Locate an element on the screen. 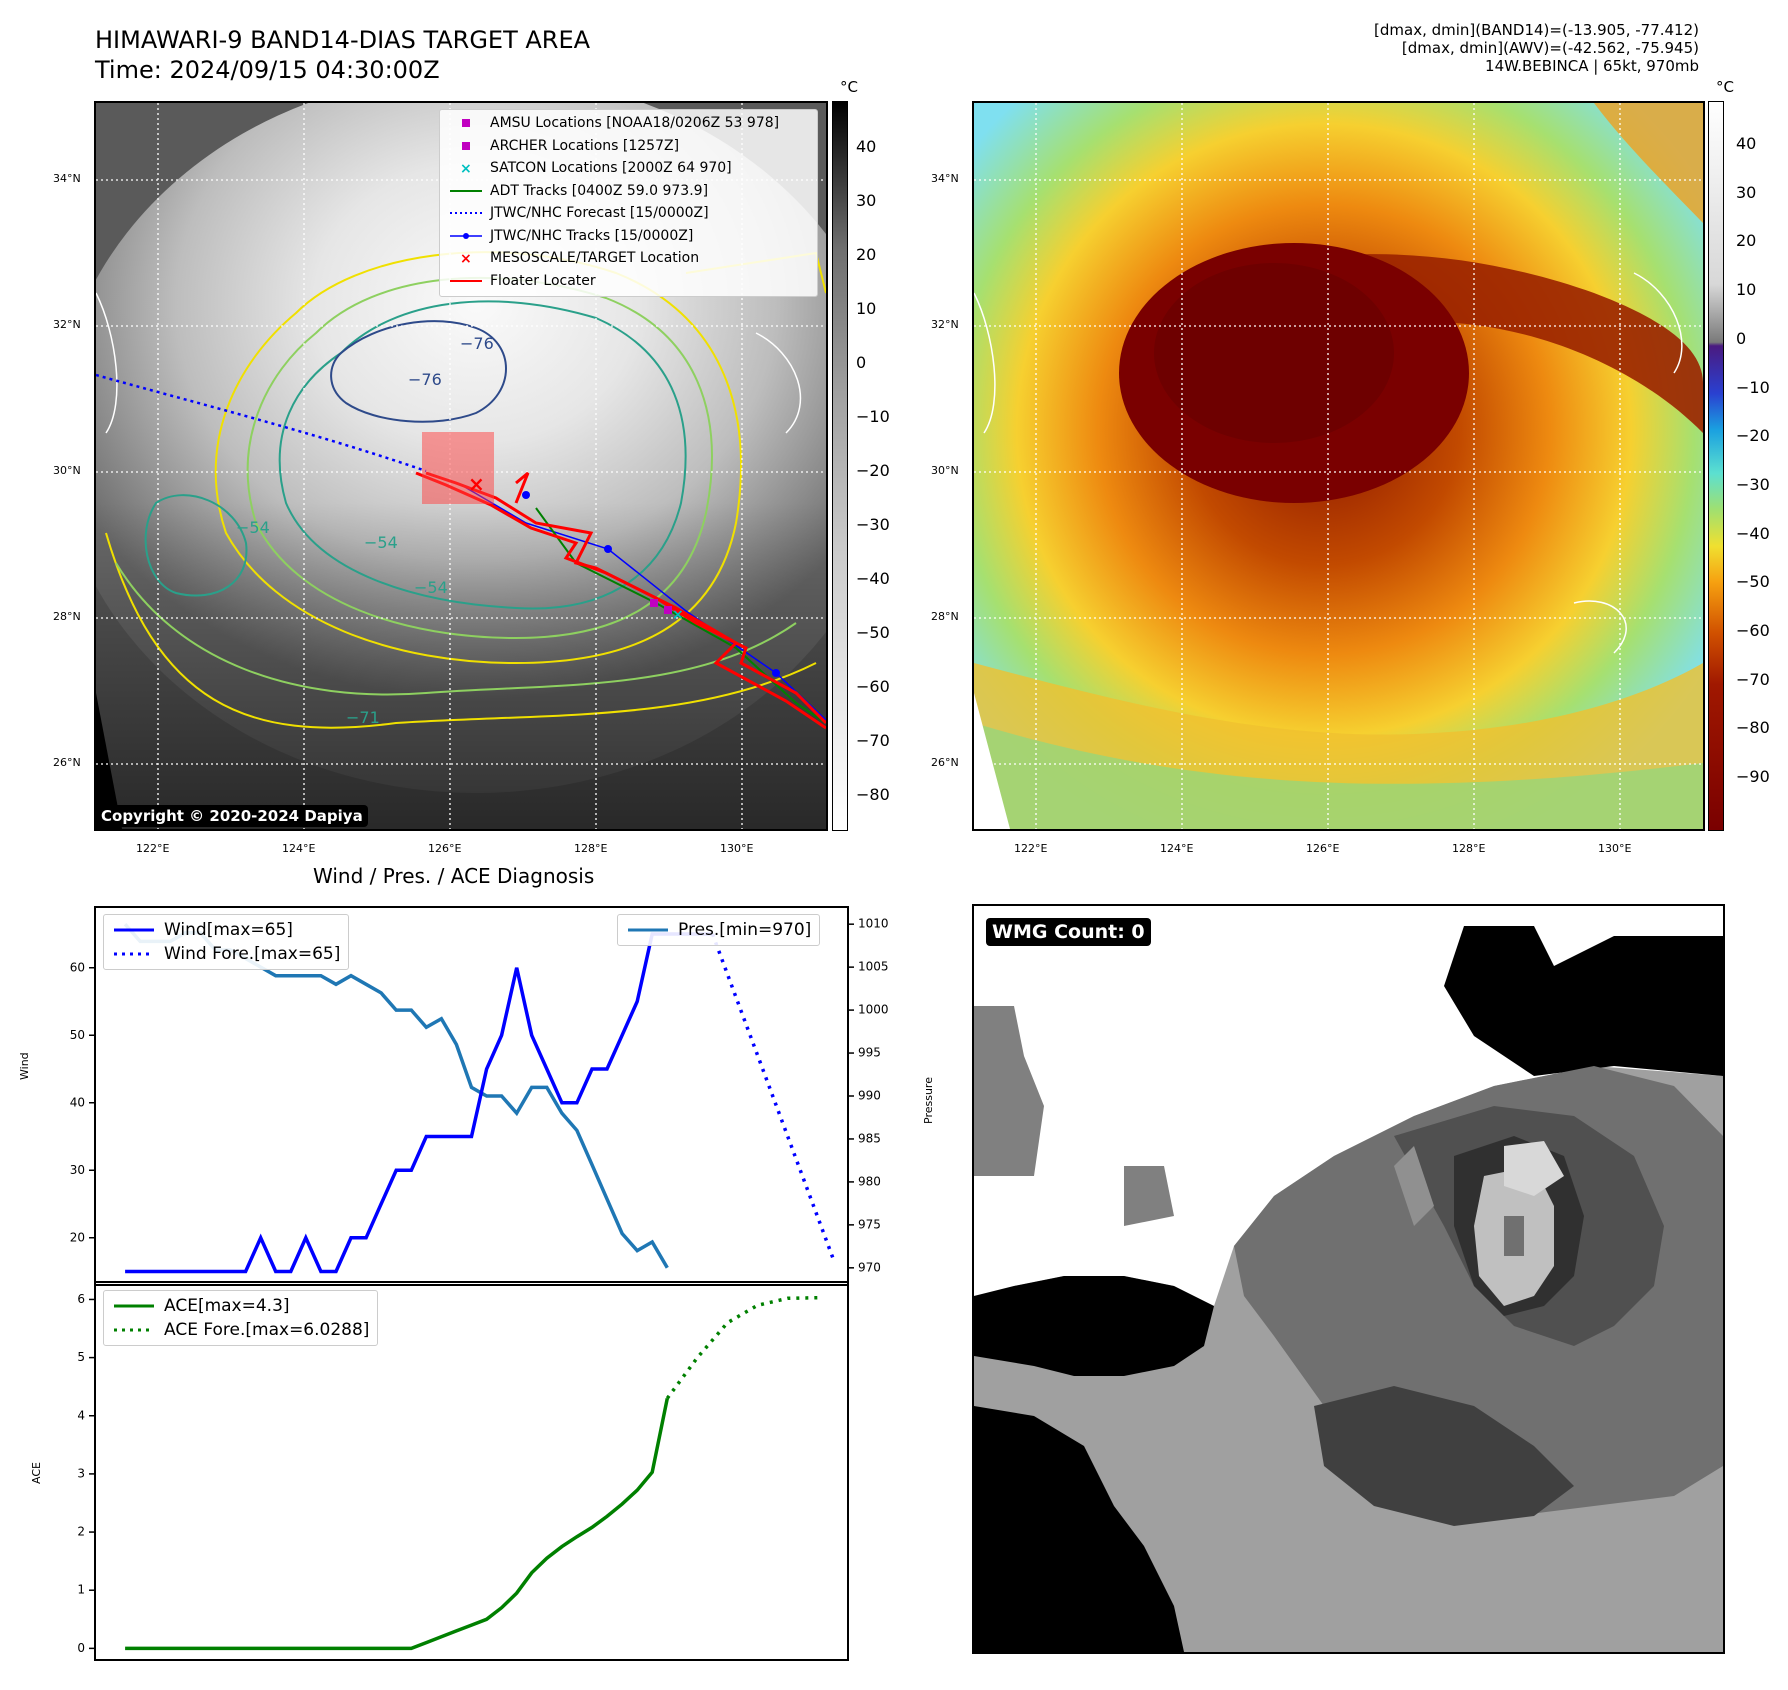  time-label: Time: 2024/09/15 04:30:00Z is located at coordinates (267, 70).